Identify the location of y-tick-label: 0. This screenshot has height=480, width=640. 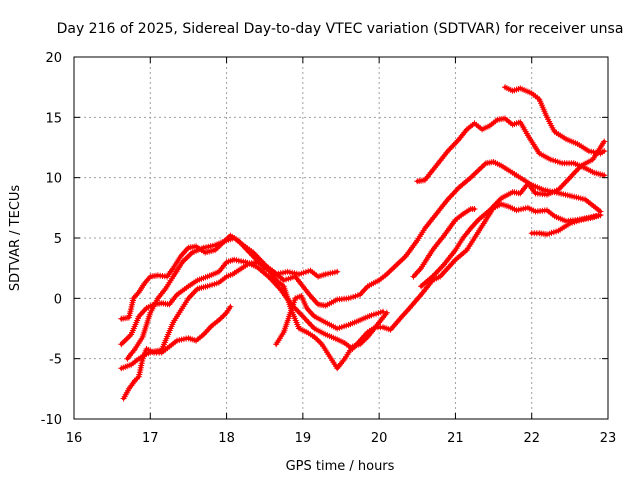
(58, 299).